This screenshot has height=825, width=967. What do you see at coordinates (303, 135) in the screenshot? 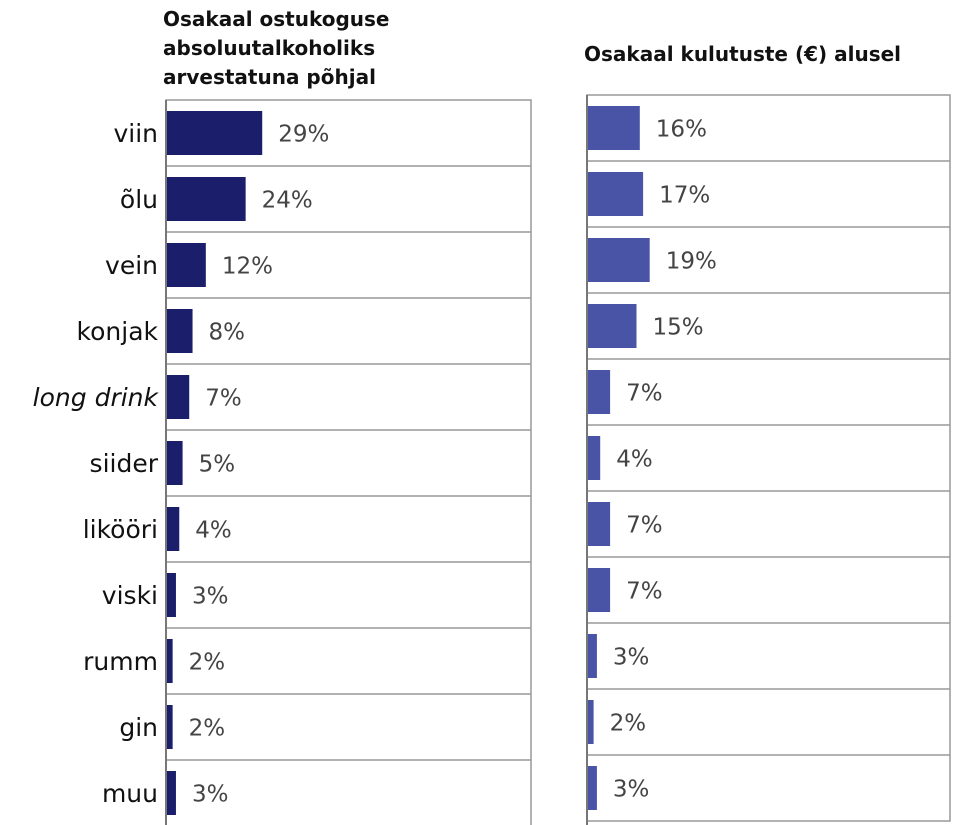
I see `value-label: 29%` at bounding box center [303, 135].